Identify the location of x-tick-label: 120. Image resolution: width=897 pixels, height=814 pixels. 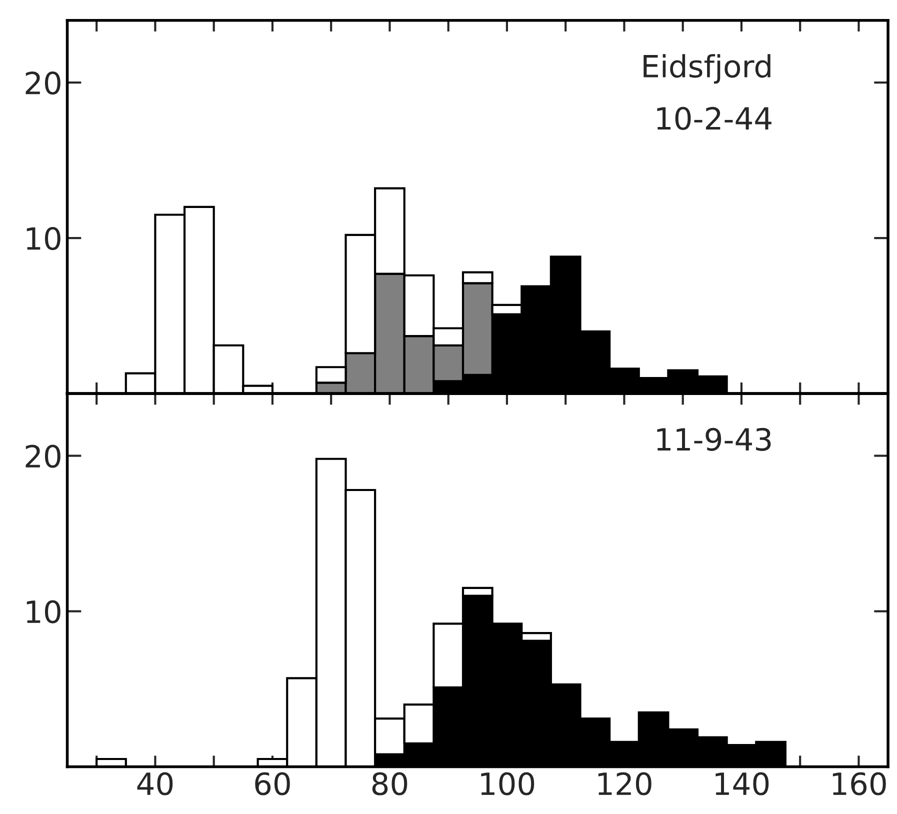
(625, 784).